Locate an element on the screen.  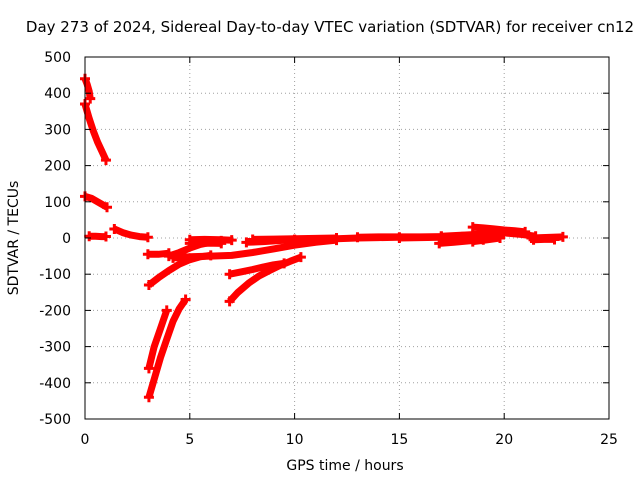
y-tick-label: 100 is located at coordinates (57, 203).